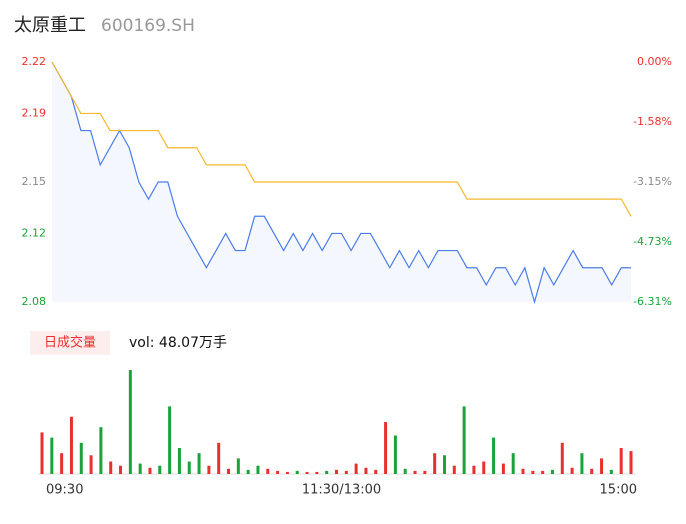 The width and height of the screenshot is (686, 524). What do you see at coordinates (148, 26) in the screenshot?
I see `stock-code: 600169.SH` at bounding box center [148, 26].